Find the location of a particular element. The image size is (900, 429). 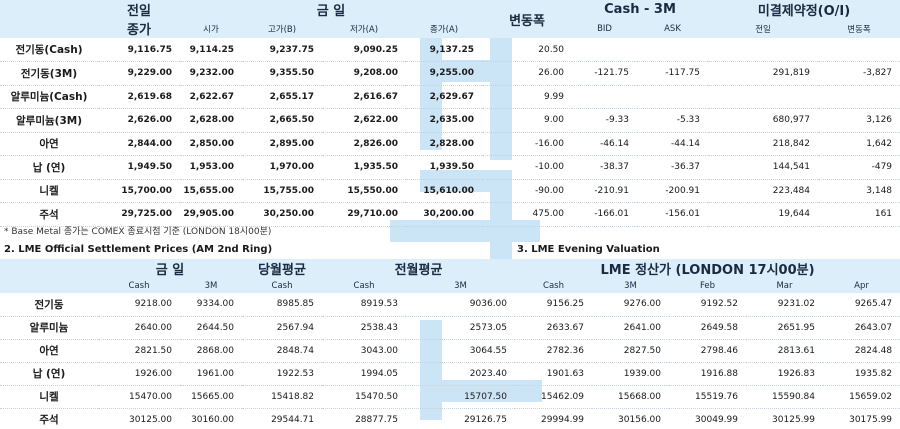

cell-close: 2,629.67 is located at coordinates (444, 97).